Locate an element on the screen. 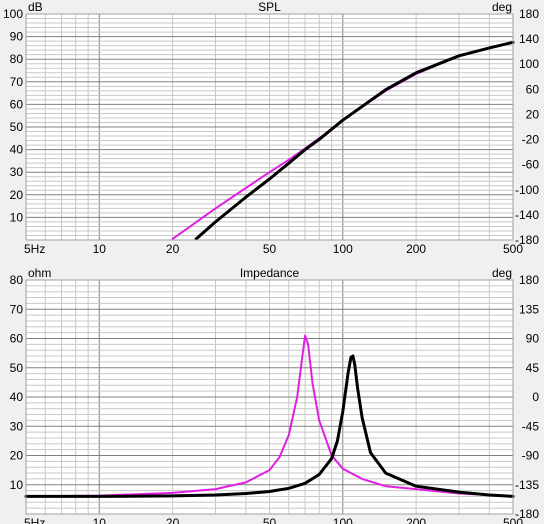 The width and height of the screenshot is (544, 524). spl-x-tick-label: 20 is located at coordinates (173, 249).